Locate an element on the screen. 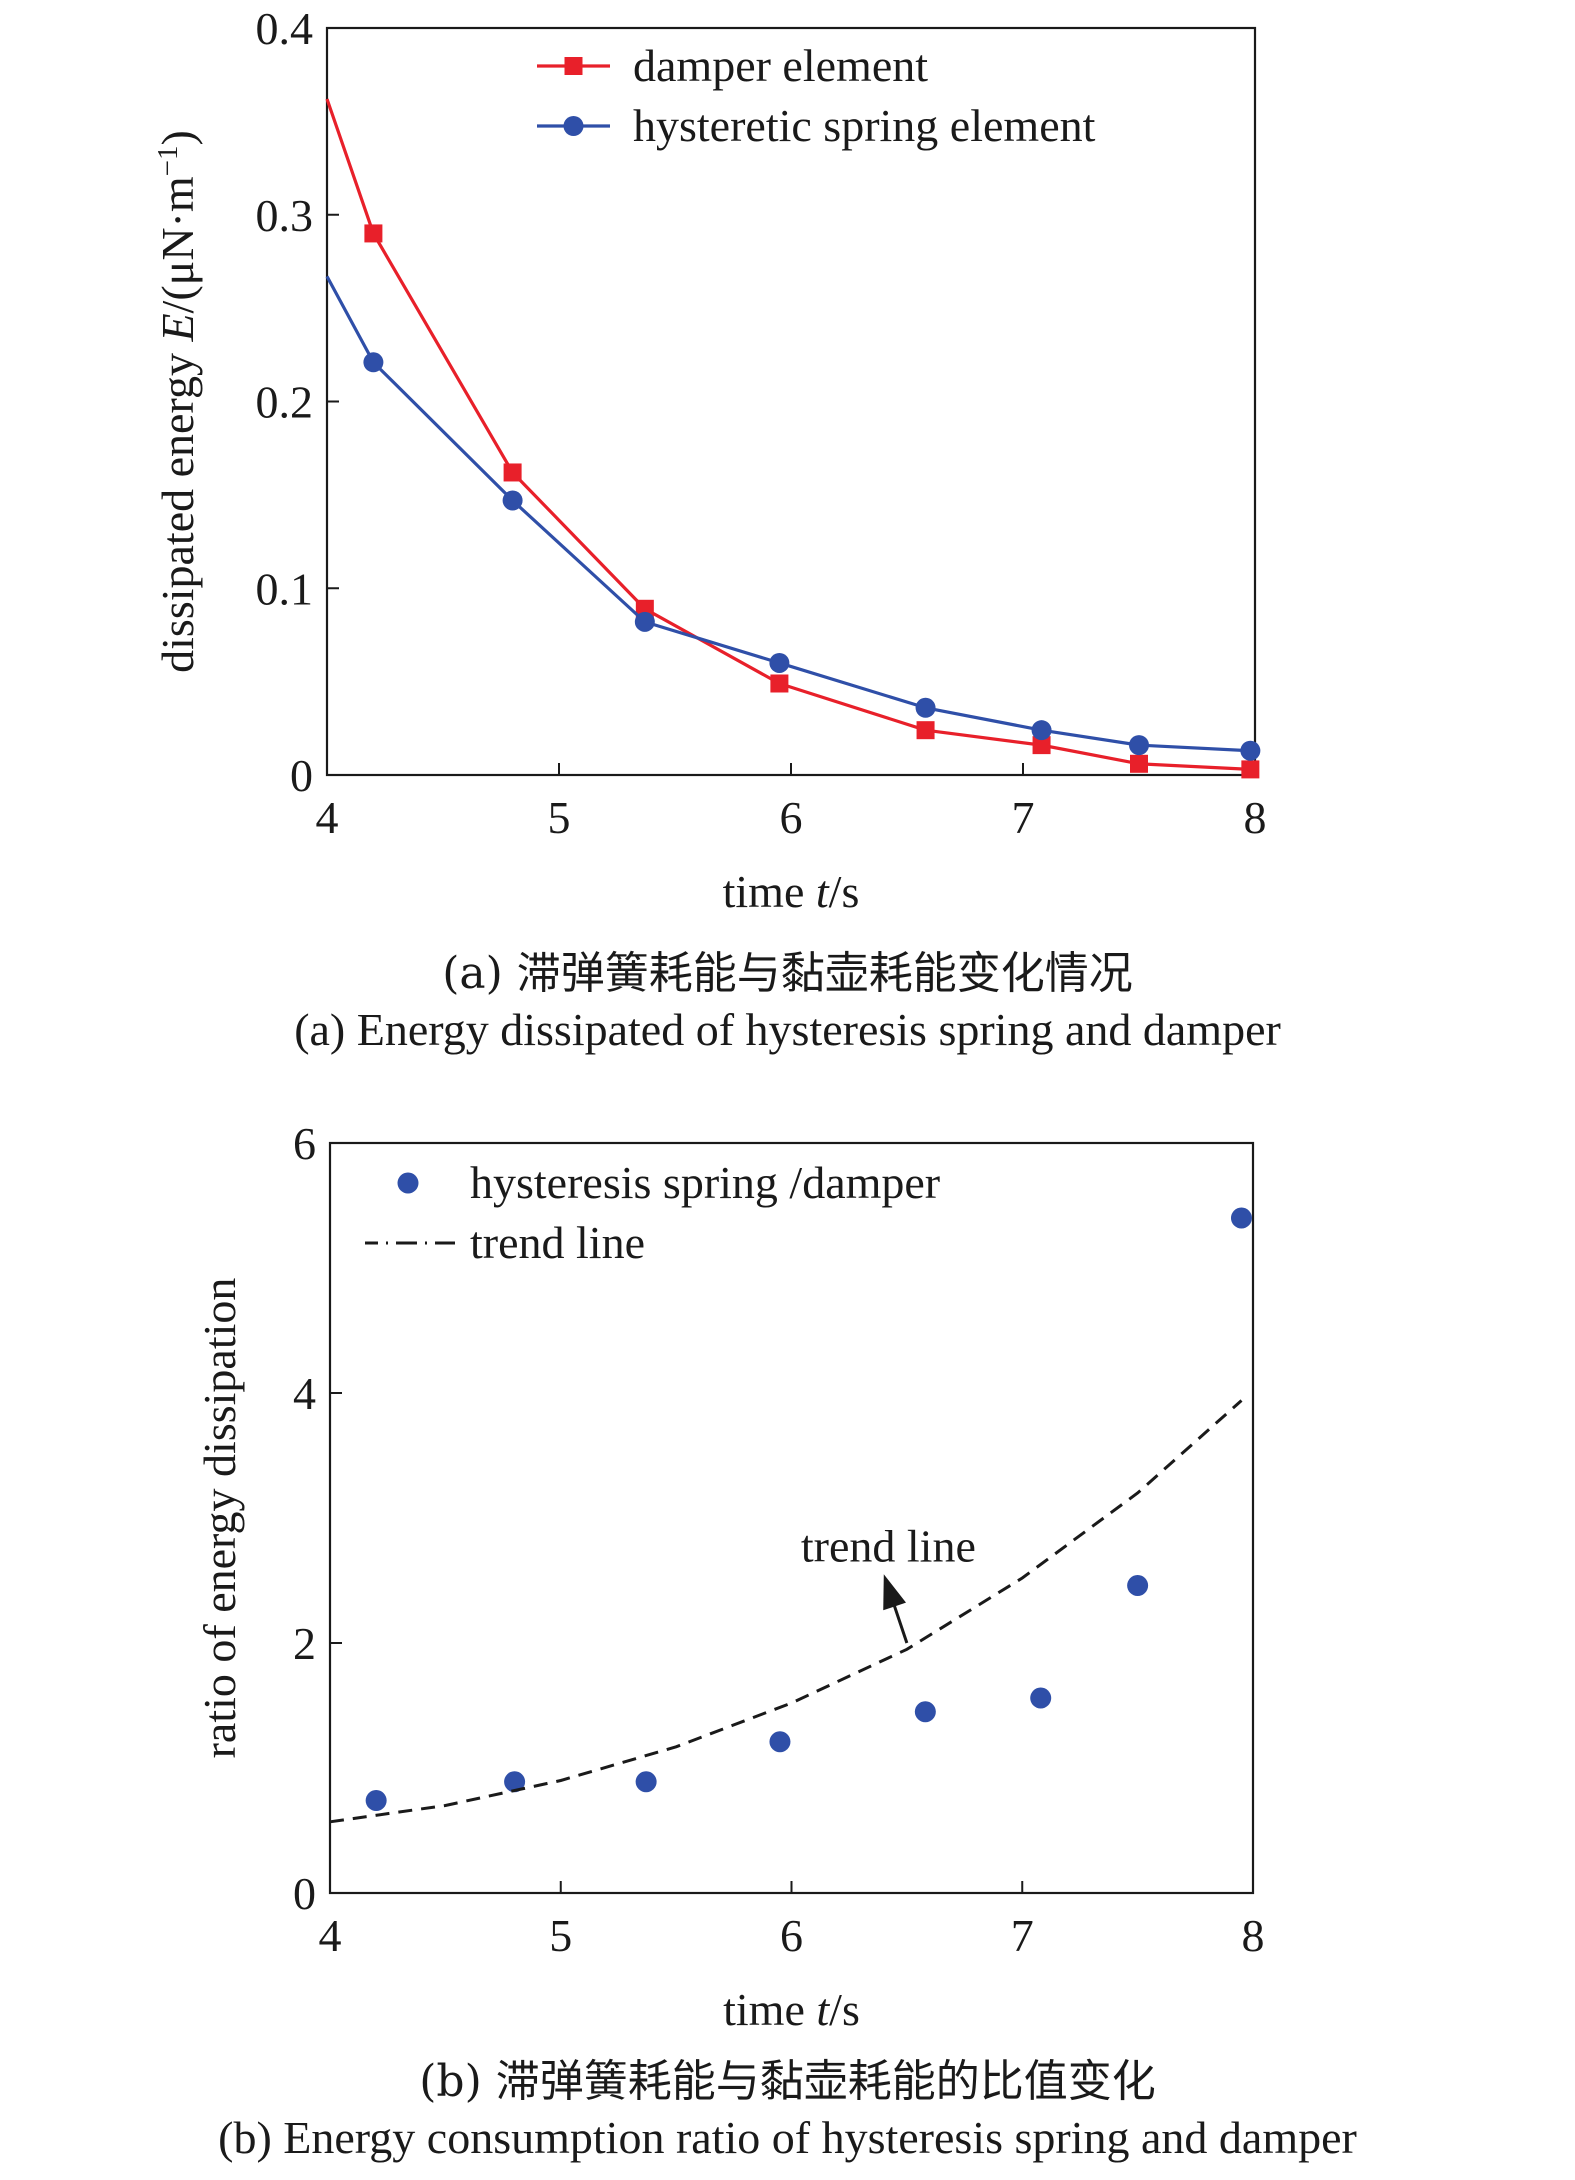 This screenshot has height=2180, width=1575. chart-b-ylabel-text: ratio of energy dissipation is located at coordinates (219, 1518).